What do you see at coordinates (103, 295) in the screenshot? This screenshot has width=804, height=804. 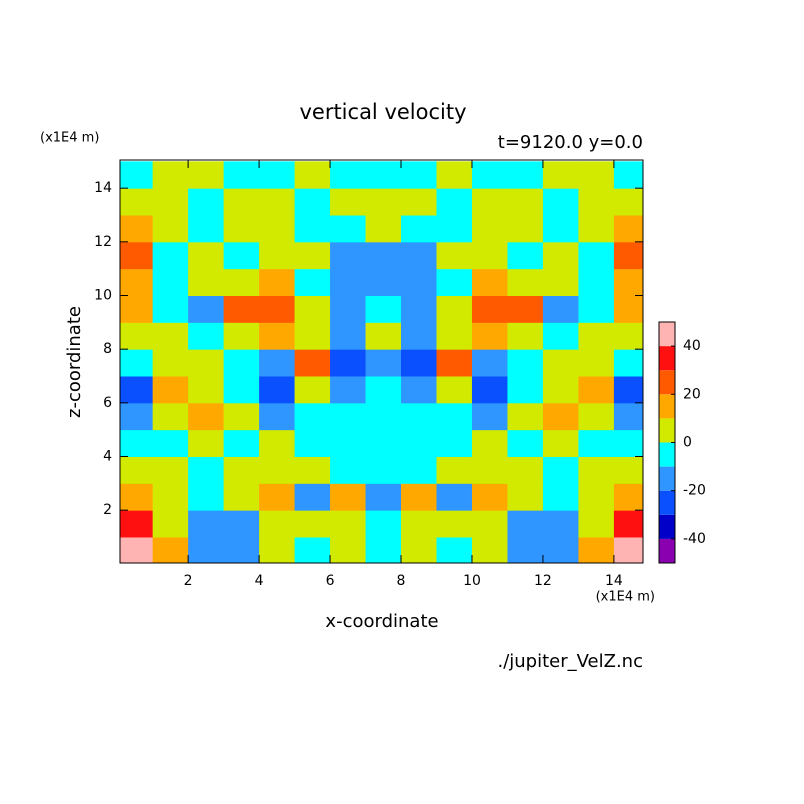 I see `y-tick-label: 10` at bounding box center [103, 295].